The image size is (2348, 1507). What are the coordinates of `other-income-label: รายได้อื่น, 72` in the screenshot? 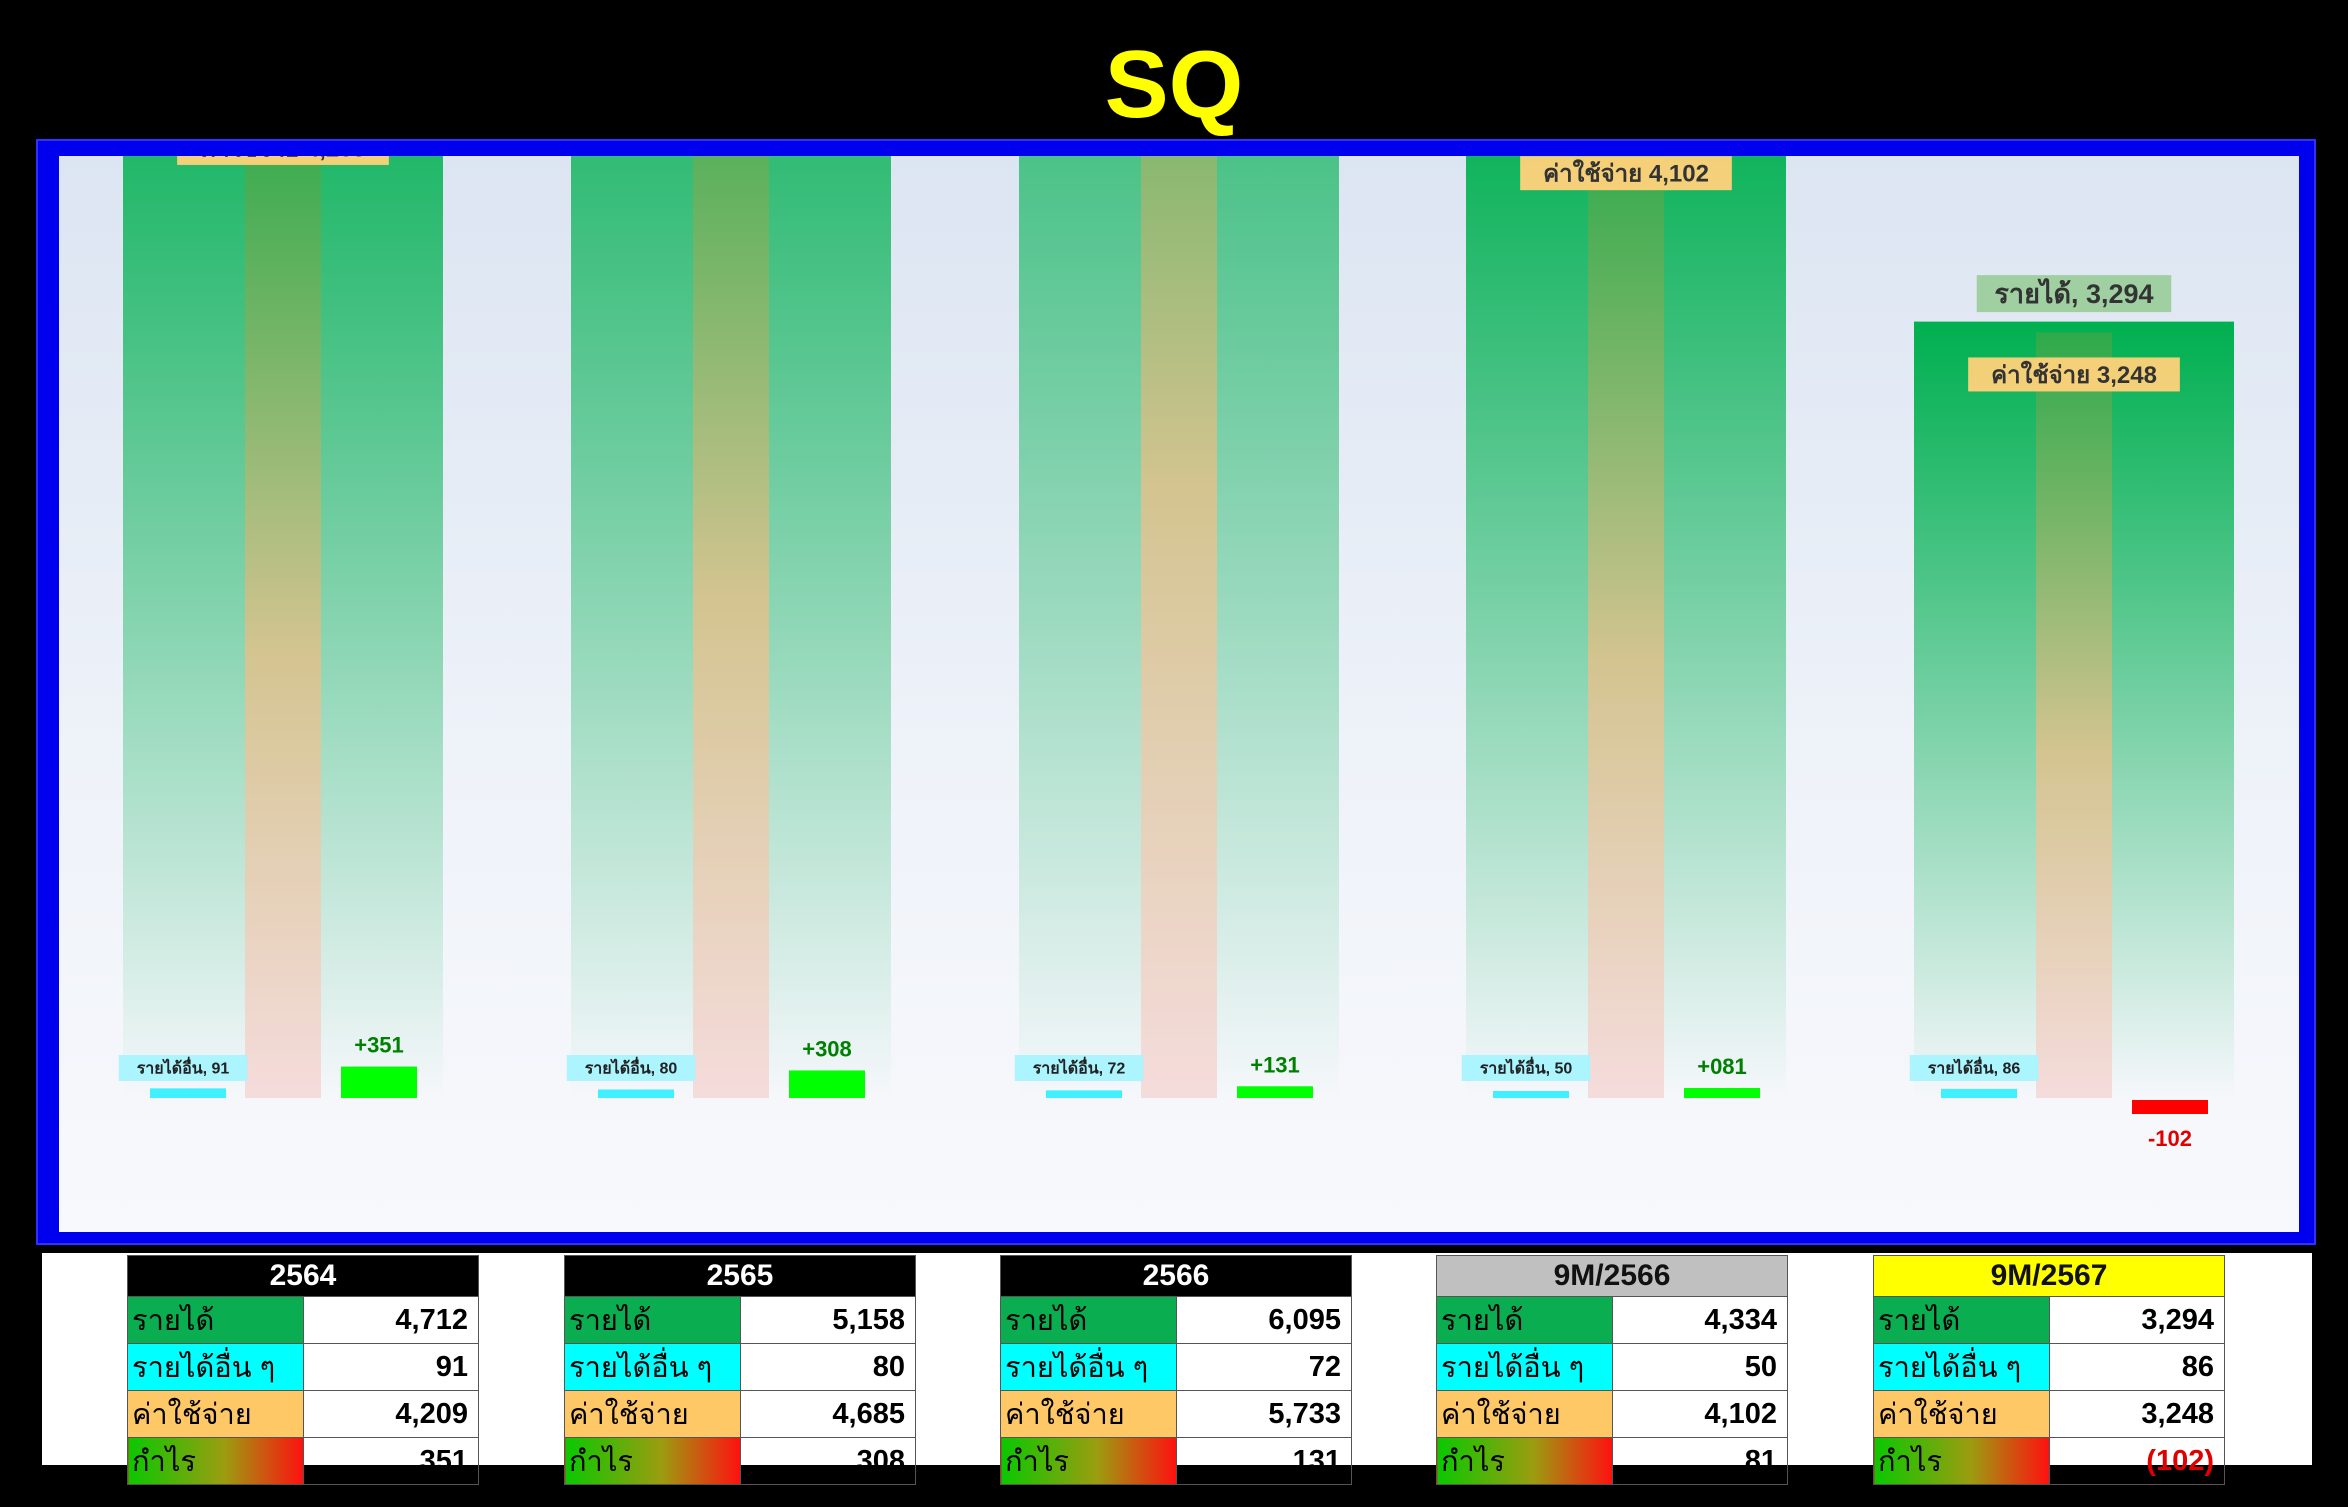 It's located at (1079, 1067).